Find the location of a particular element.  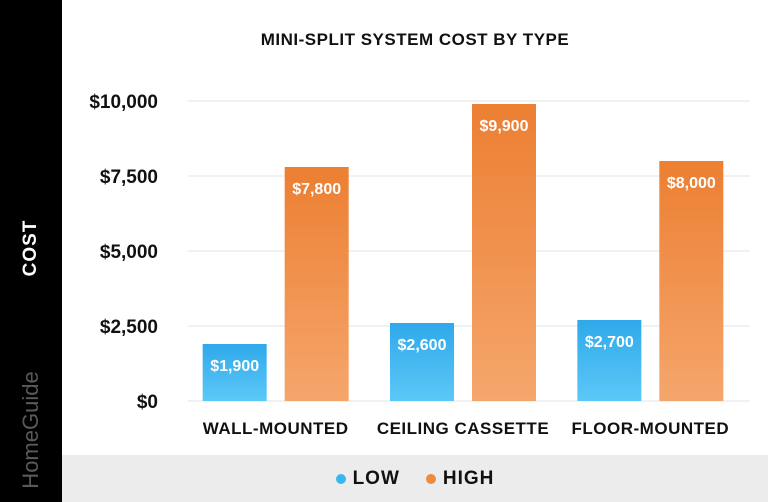

legend-item-high: HIGH is located at coordinates (460, 478).